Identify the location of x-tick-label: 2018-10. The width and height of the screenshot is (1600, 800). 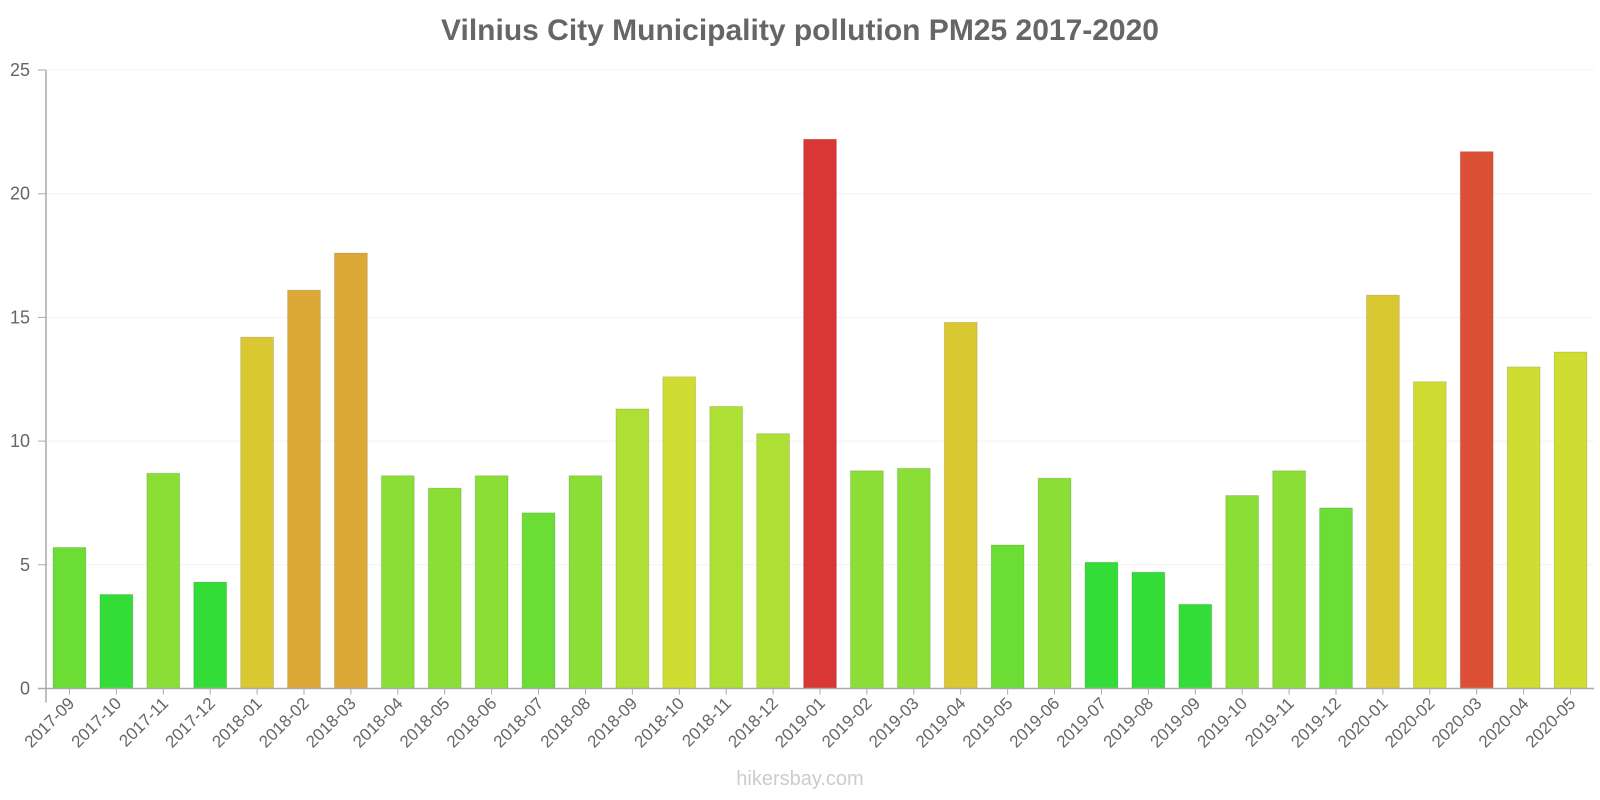
(660, 723).